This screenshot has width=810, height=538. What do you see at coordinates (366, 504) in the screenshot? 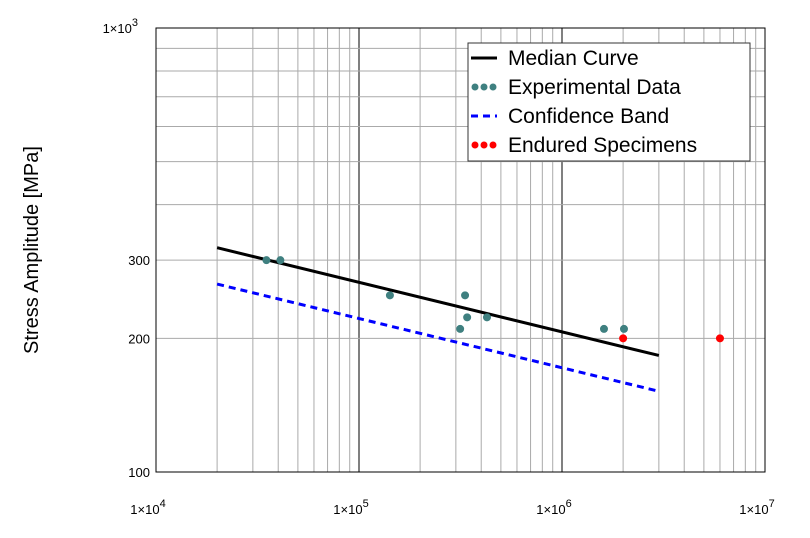
I see `x-tick-exponent: 5` at bounding box center [366, 504].